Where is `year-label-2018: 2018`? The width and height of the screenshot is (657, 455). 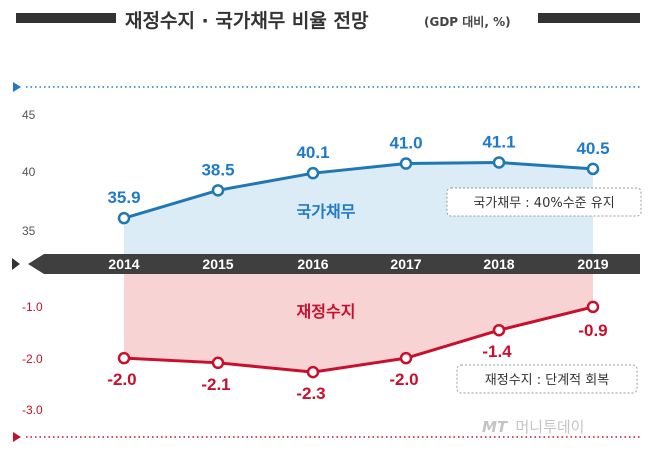 year-label-2018: 2018 is located at coordinates (498, 264).